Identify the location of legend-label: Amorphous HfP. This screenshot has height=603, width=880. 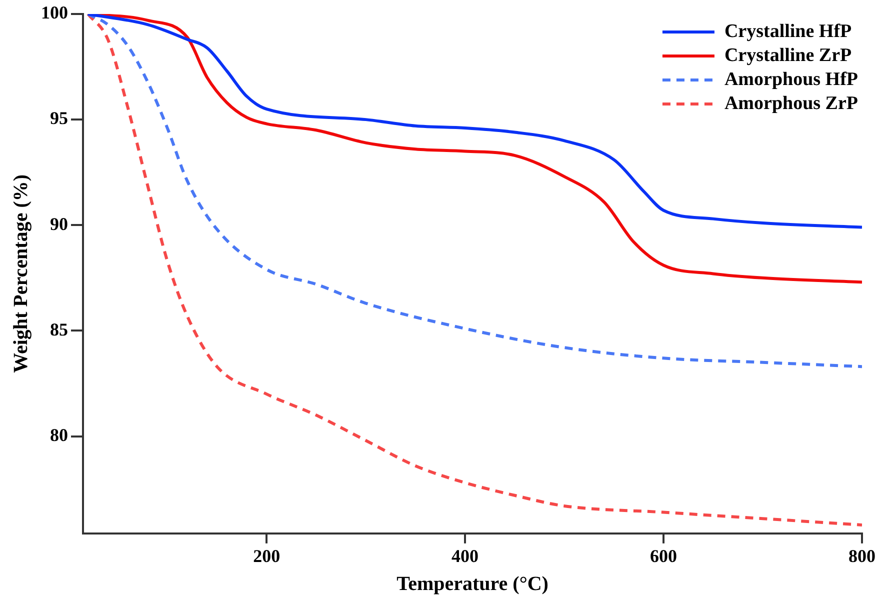
(791, 79).